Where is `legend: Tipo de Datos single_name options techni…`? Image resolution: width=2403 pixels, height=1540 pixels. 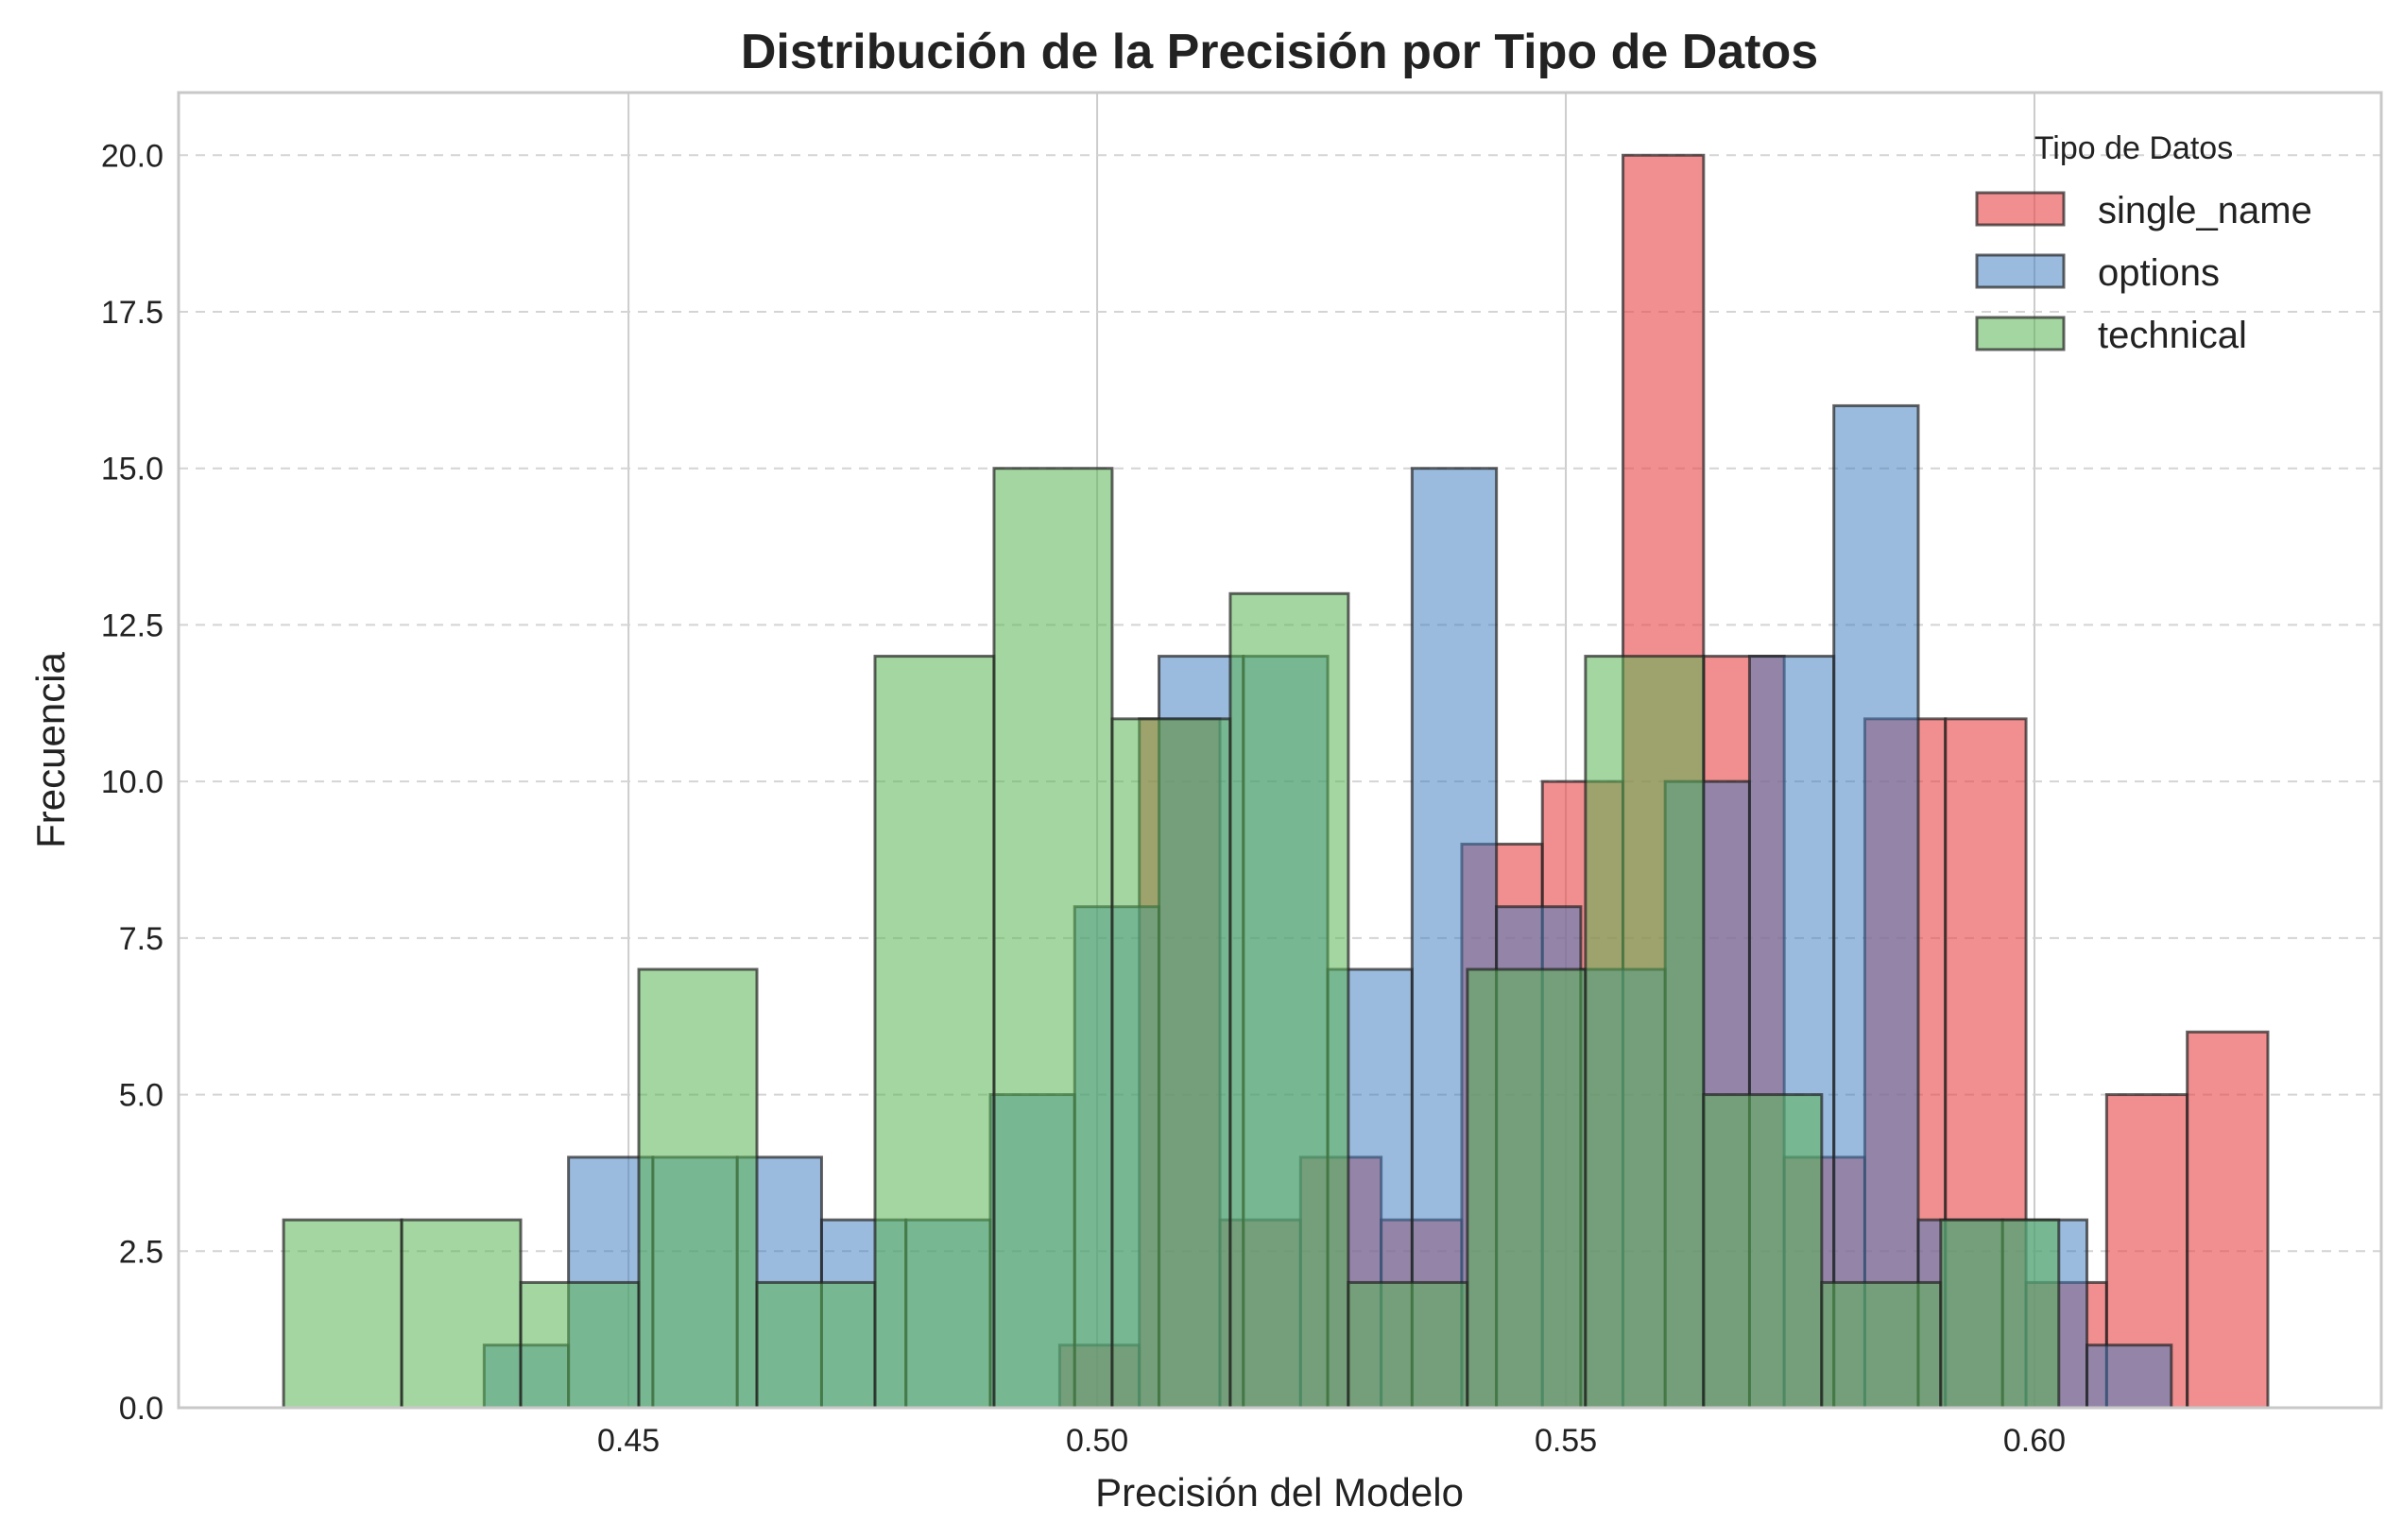
legend: Tipo de Datos single_name options techni… is located at coordinates (2143, 243).